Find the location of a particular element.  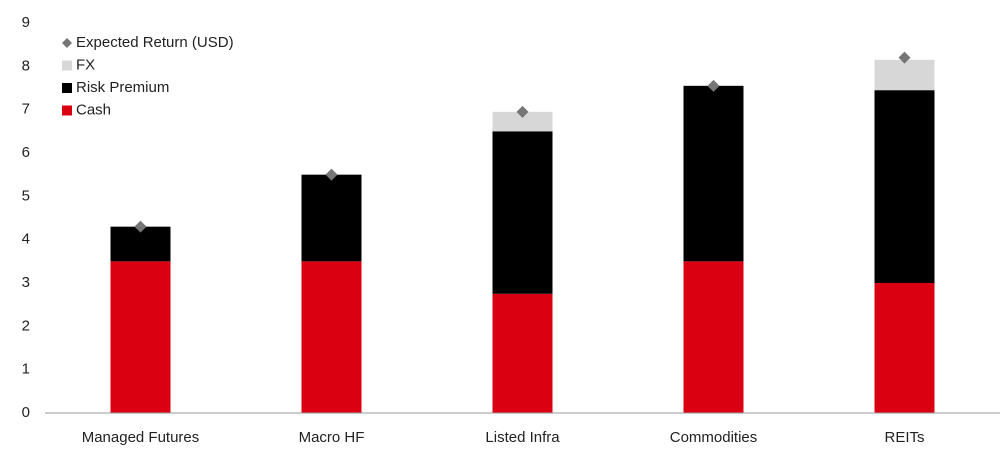

y-tick-label: 4 is located at coordinates (26, 239).